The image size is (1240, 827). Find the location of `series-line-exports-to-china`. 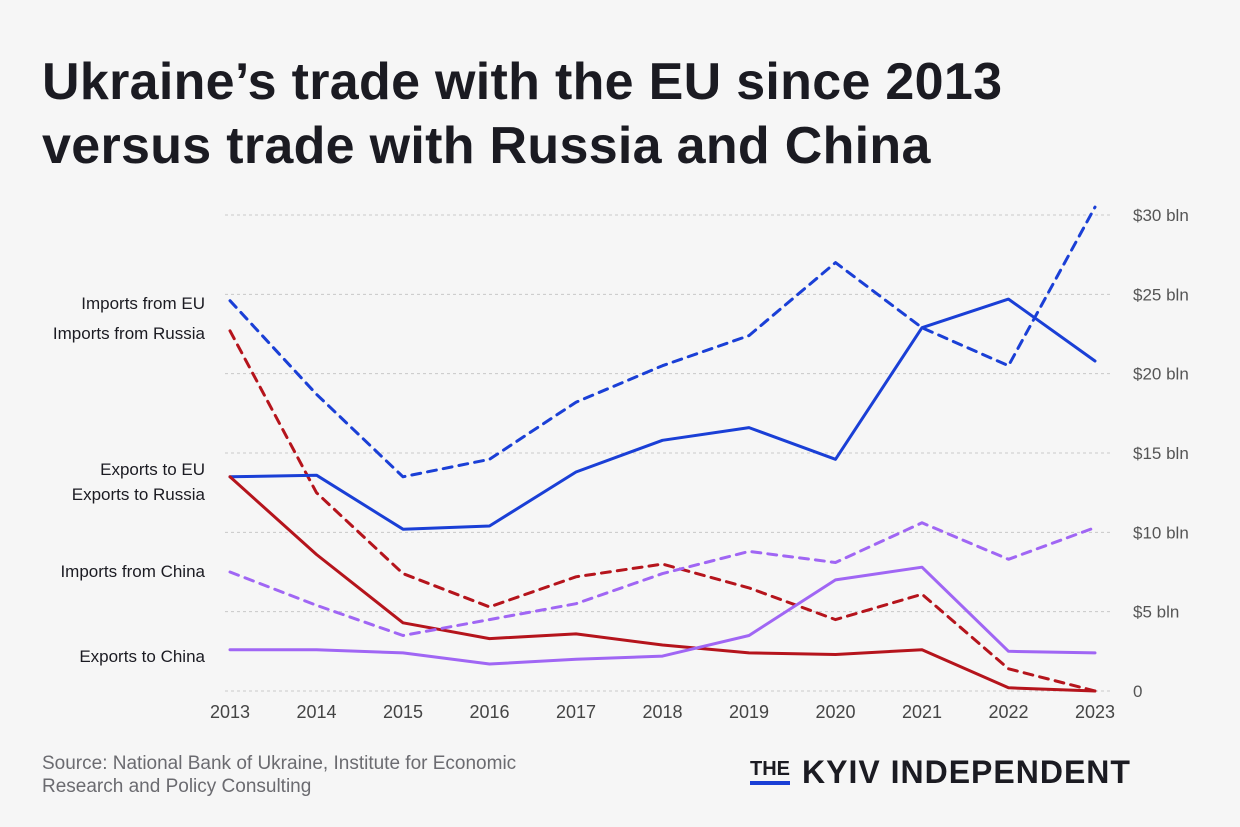

series-line-exports-to-china is located at coordinates (662, 615).